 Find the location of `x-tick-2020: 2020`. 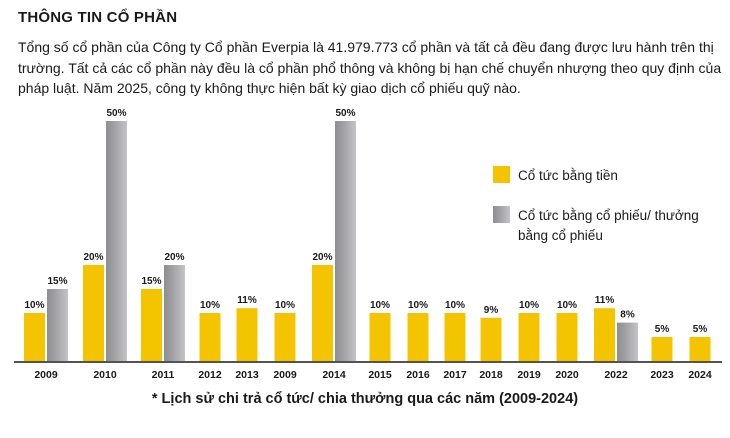

x-tick-2020: 2020 is located at coordinates (567, 375).